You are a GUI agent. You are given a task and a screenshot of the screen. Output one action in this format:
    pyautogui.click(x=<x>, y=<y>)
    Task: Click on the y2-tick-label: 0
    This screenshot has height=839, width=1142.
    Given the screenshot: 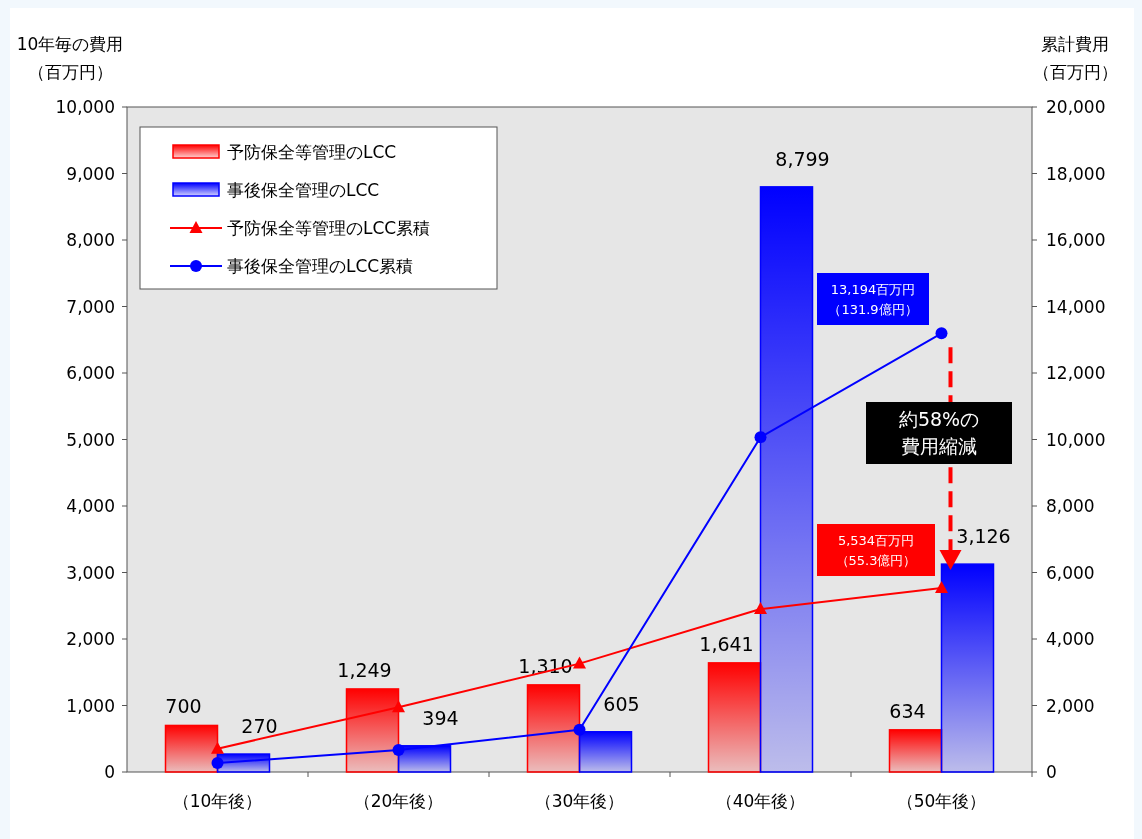 What is the action you would take?
    pyautogui.click(x=1051, y=772)
    